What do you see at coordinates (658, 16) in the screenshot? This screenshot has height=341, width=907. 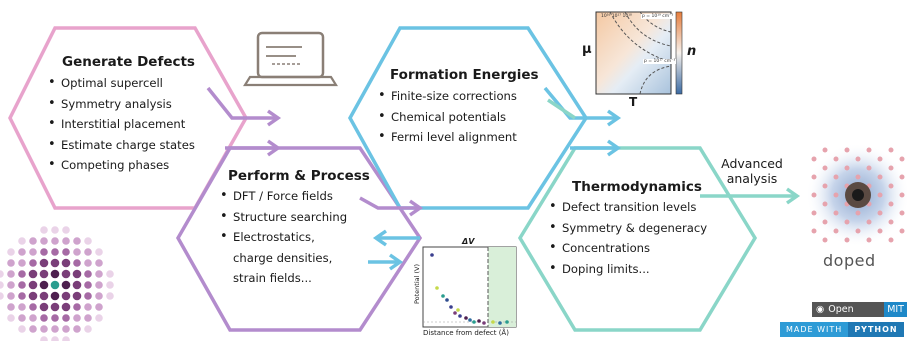 I see `heatmap-tag-right: p = 10¹⁹ cm⁻³` at bounding box center [658, 16].